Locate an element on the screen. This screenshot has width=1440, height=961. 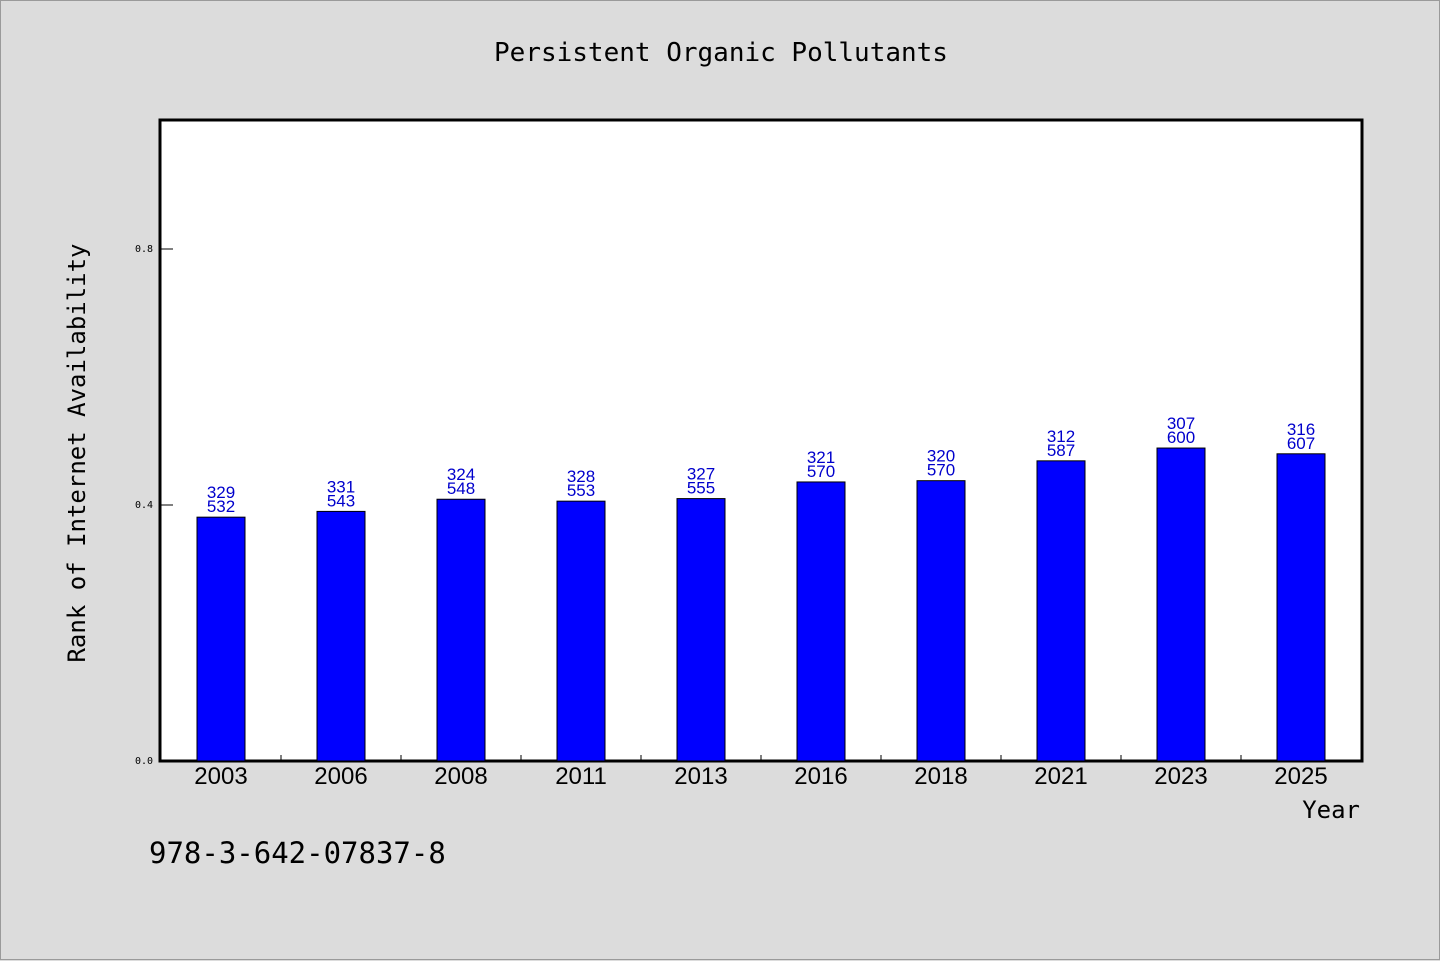
data-label-bottom: 553 is located at coordinates (581, 490).